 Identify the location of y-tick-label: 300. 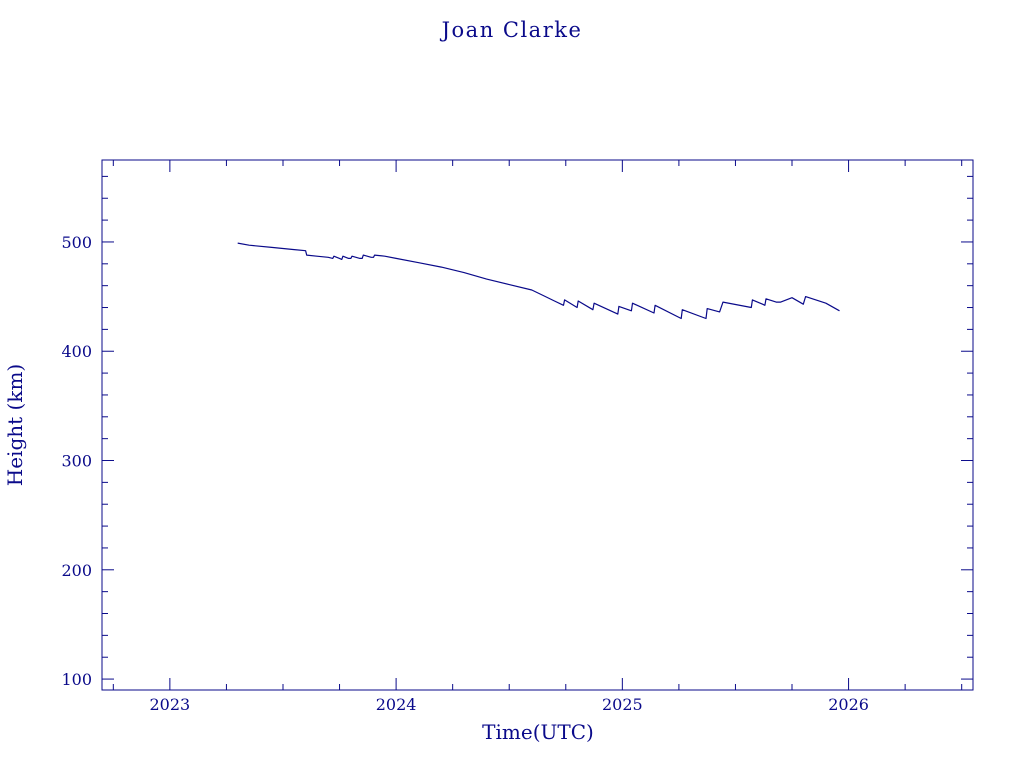
(76, 461).